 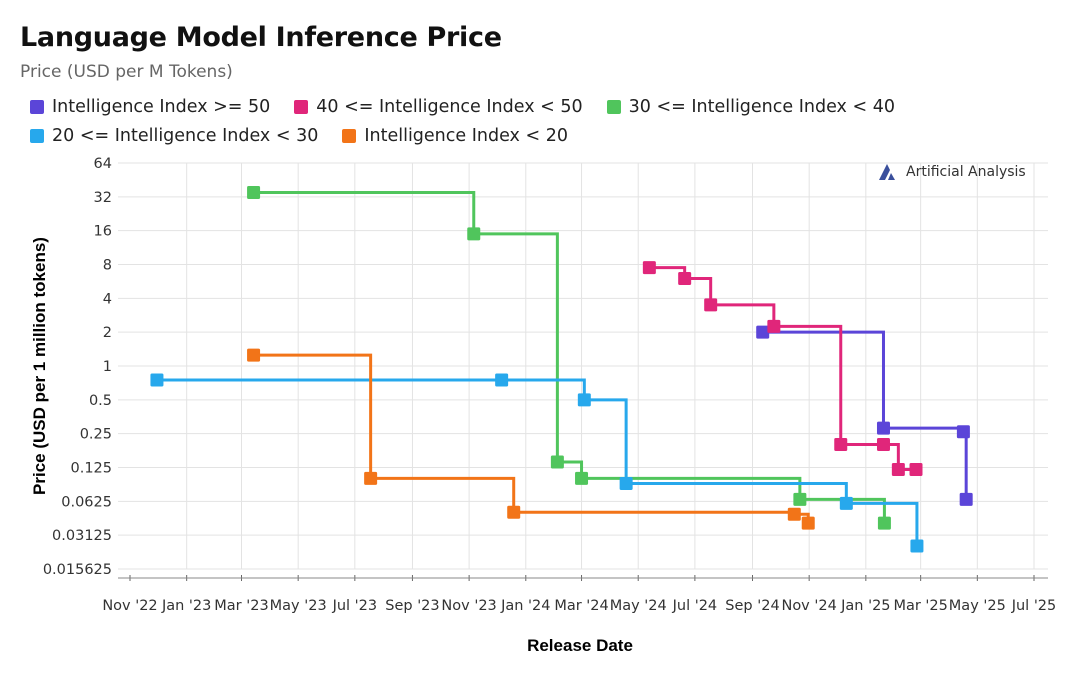 I want to click on chart-title: Language Model Inference Price, so click(x=261, y=37).